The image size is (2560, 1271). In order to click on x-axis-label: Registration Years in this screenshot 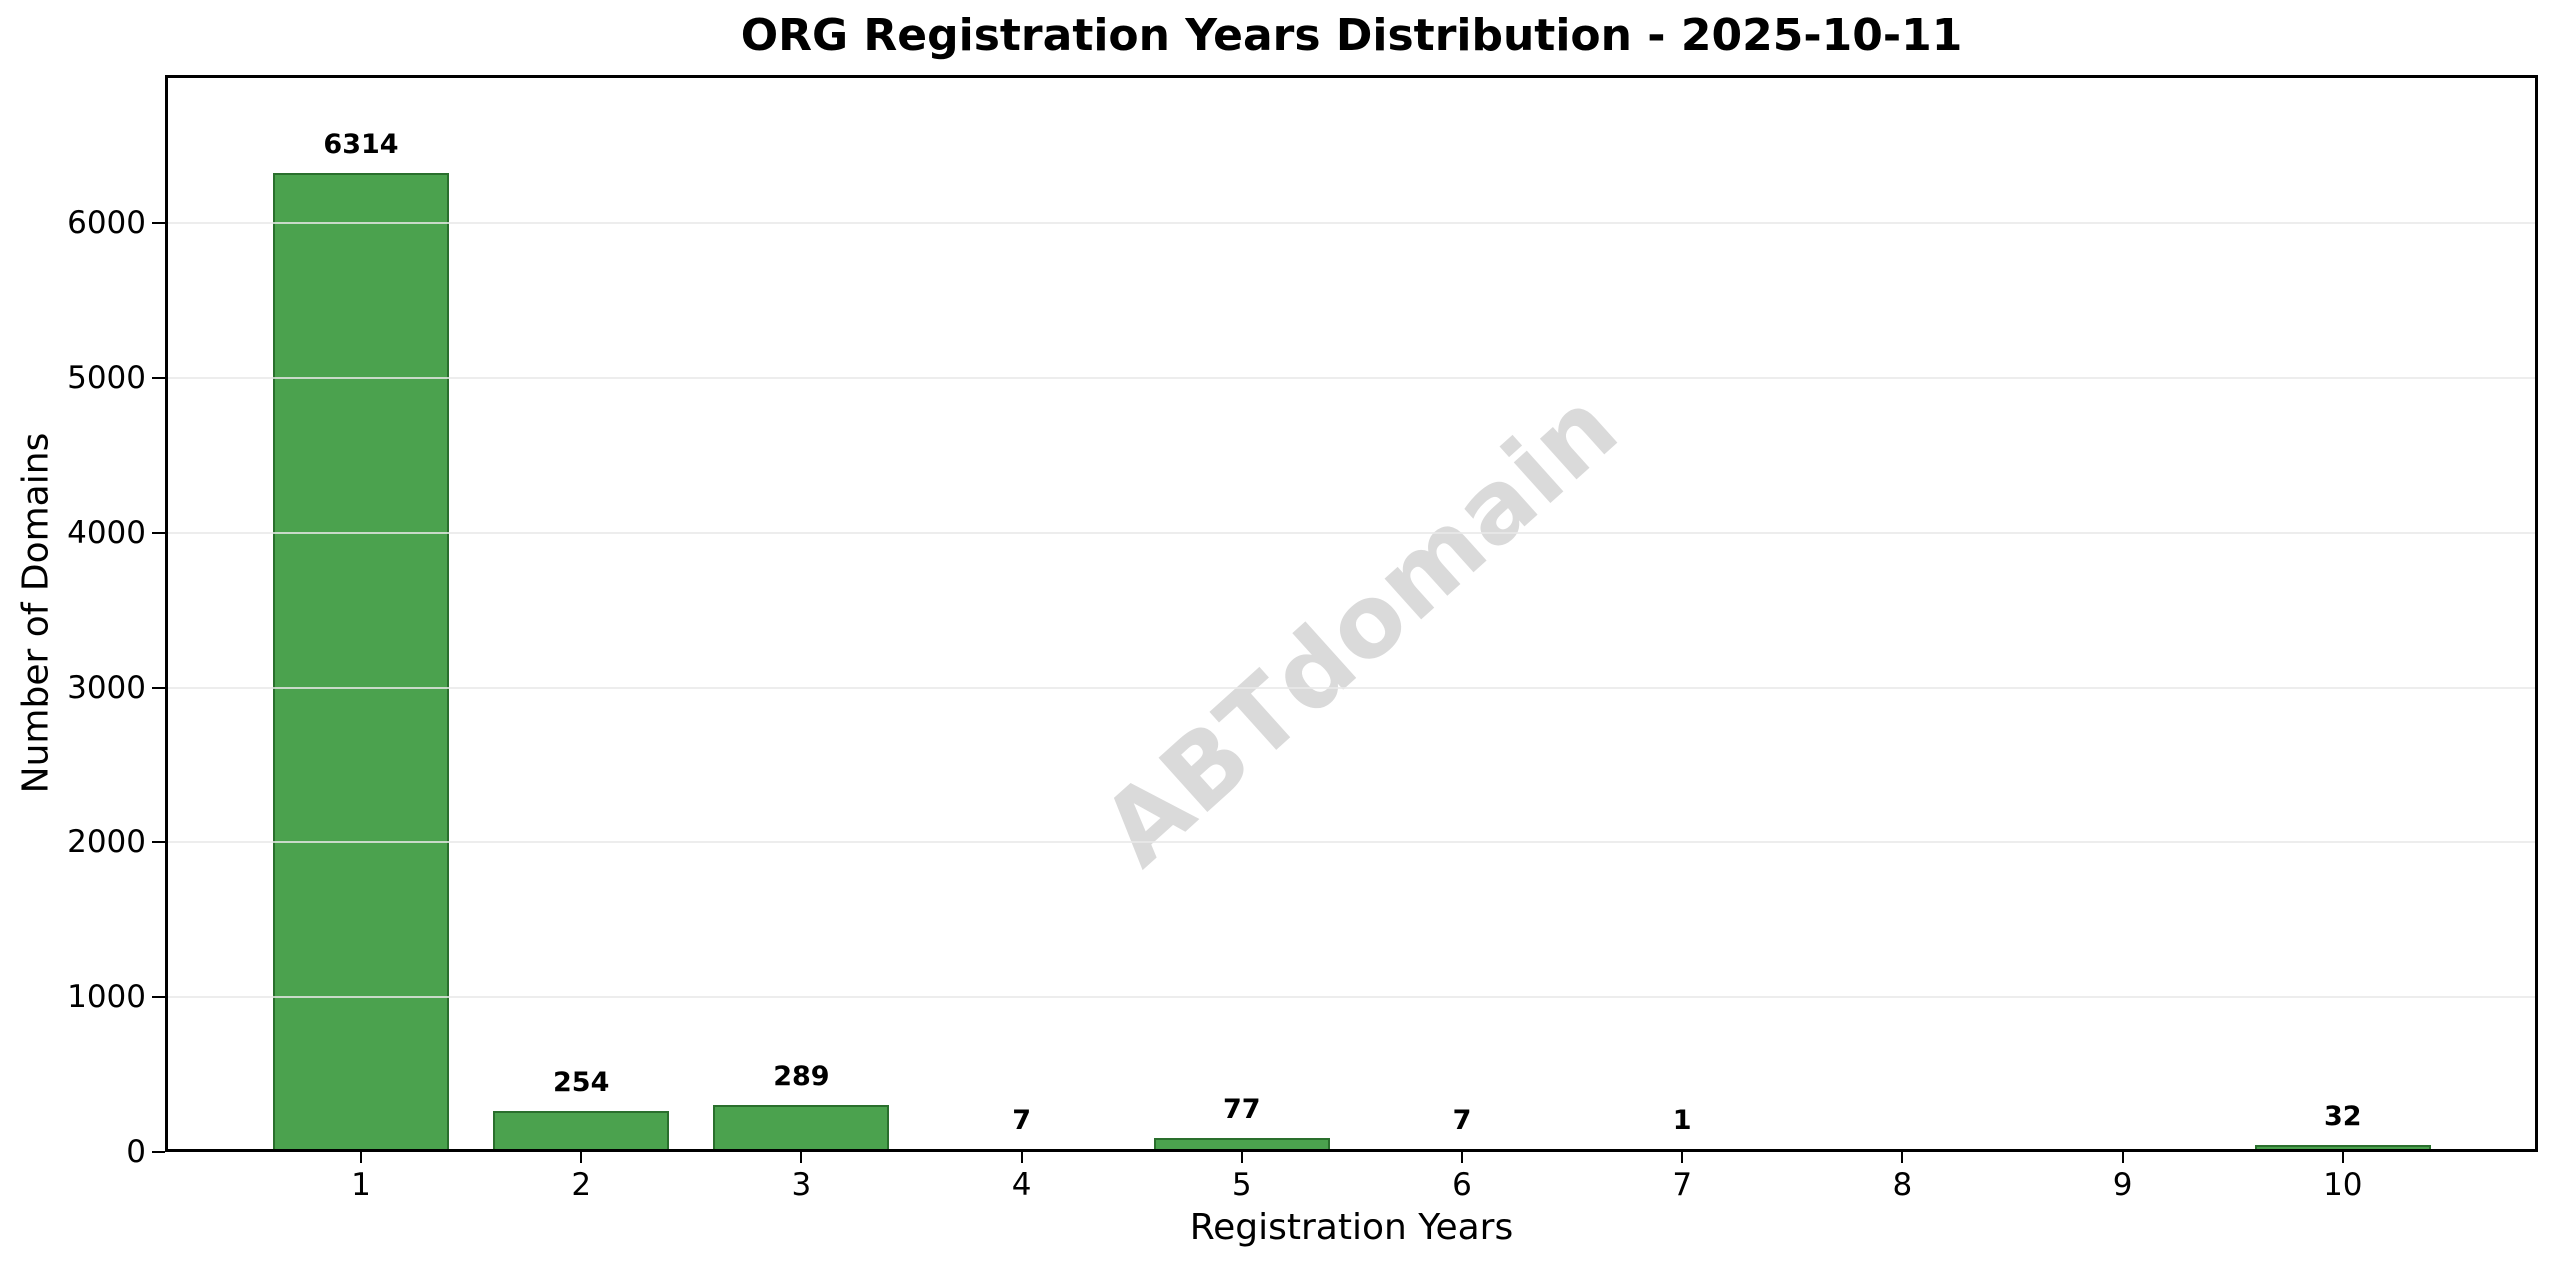, I will do `click(1351, 1227)`.